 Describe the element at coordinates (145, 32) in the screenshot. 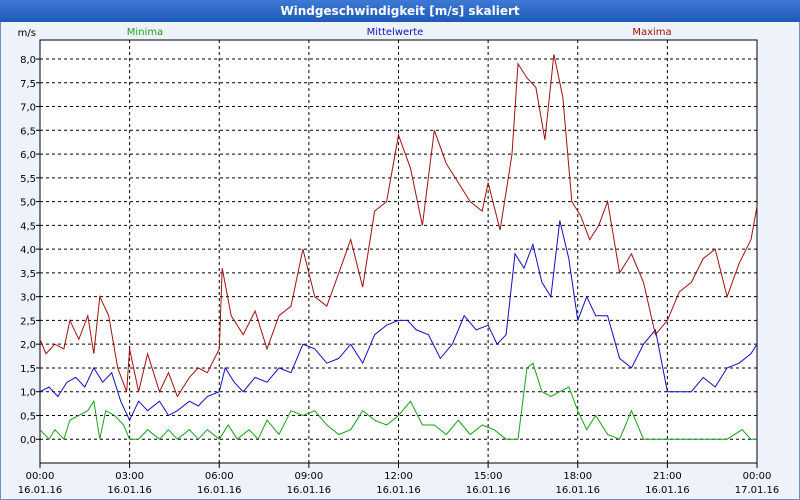

I see `legend-minima: Minima` at that location.